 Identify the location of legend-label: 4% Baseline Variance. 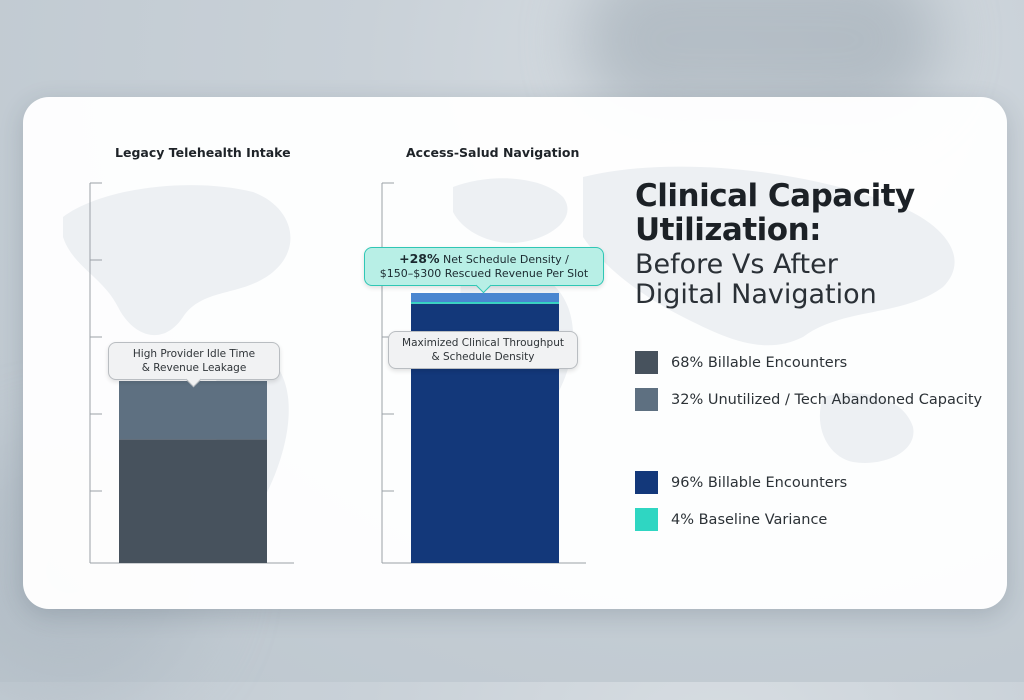
(749, 519).